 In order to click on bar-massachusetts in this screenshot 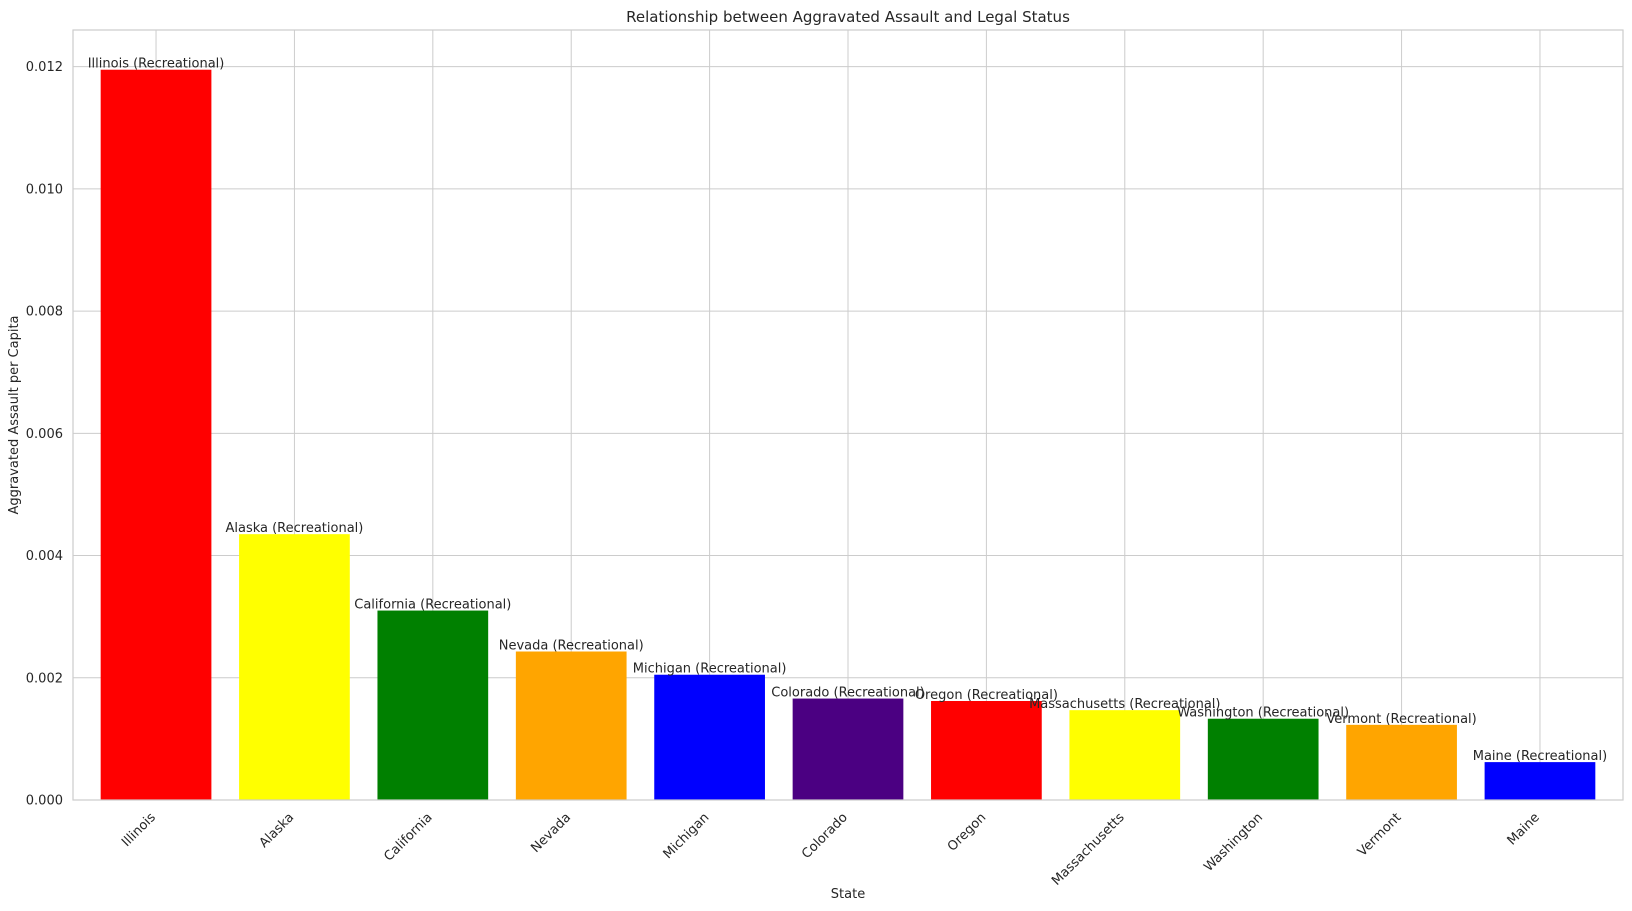, I will do `click(1125, 755)`.